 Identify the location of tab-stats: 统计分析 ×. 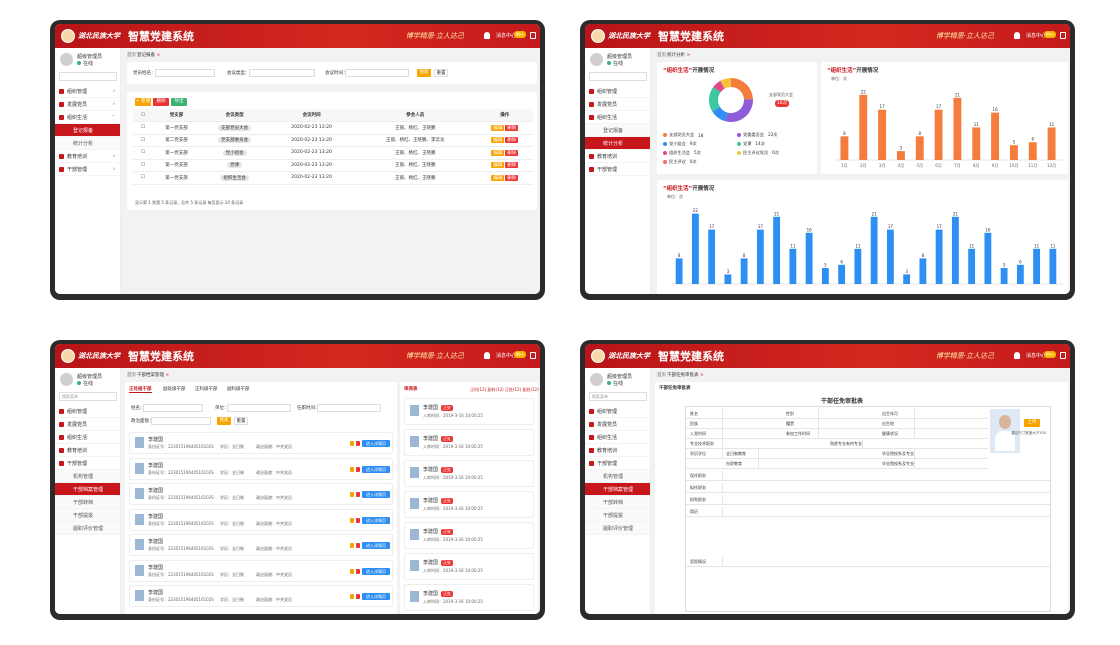
(678, 55).